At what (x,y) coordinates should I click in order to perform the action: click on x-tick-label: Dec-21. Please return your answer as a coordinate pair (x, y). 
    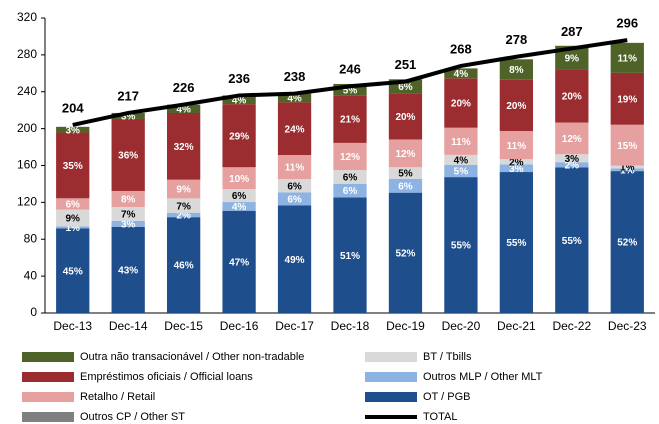
    Looking at the image, I should click on (516, 326).